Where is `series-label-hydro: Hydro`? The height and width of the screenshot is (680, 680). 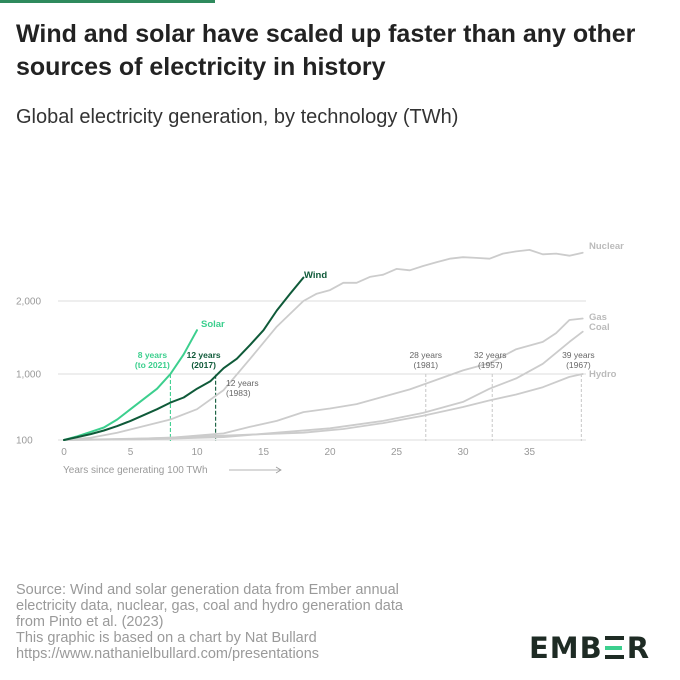 series-label-hydro: Hydro is located at coordinates (603, 374).